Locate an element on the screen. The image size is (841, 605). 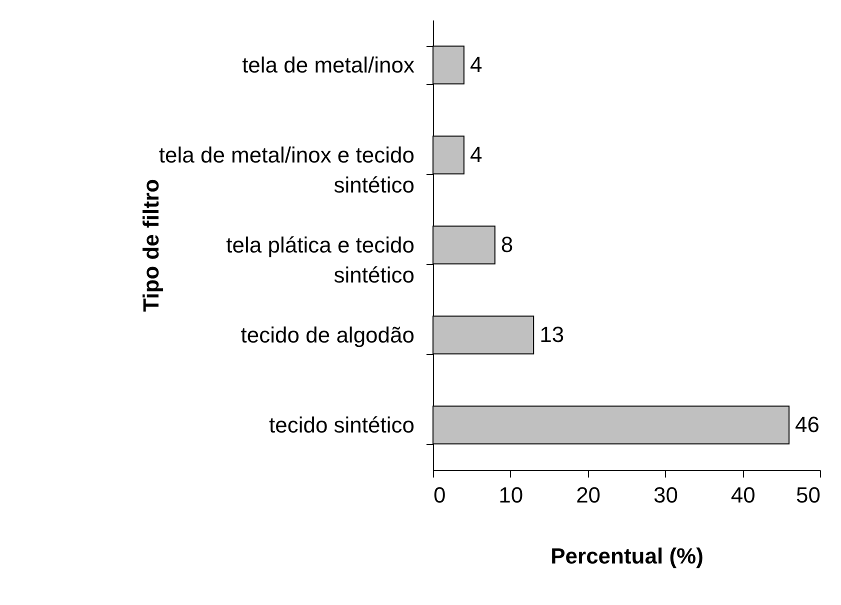
y-tick-label: tela de metal/inox is located at coordinates (328, 65).